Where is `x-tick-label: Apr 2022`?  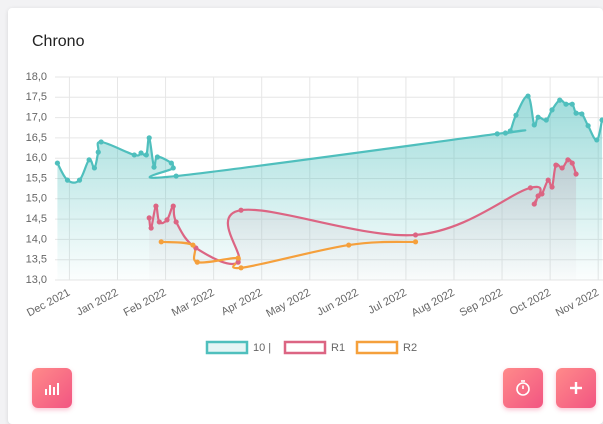 x-tick-label: Apr 2022 is located at coordinates (241, 303).